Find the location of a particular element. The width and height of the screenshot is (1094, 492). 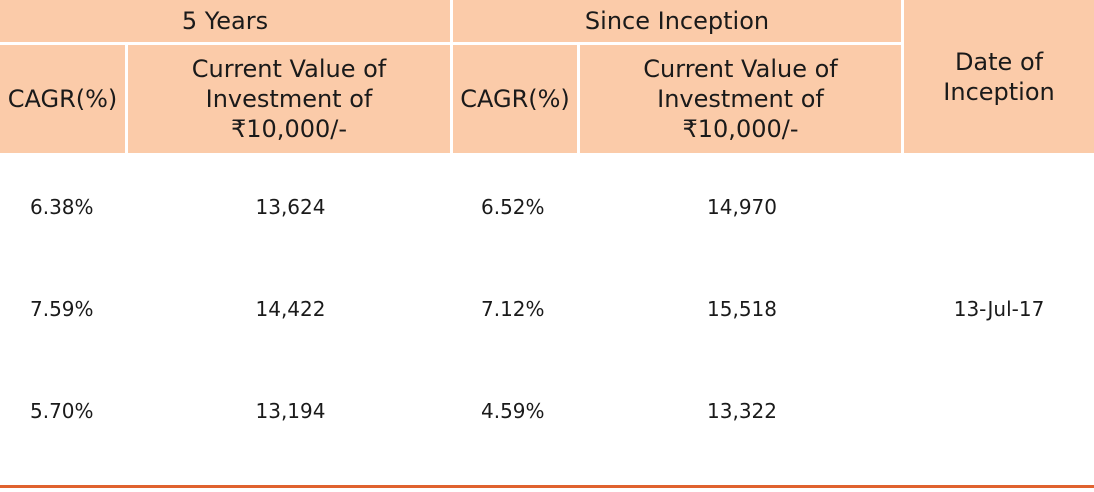

header-value-5y: Current Value of Investment of ₹10,000/- is located at coordinates (290, 100).